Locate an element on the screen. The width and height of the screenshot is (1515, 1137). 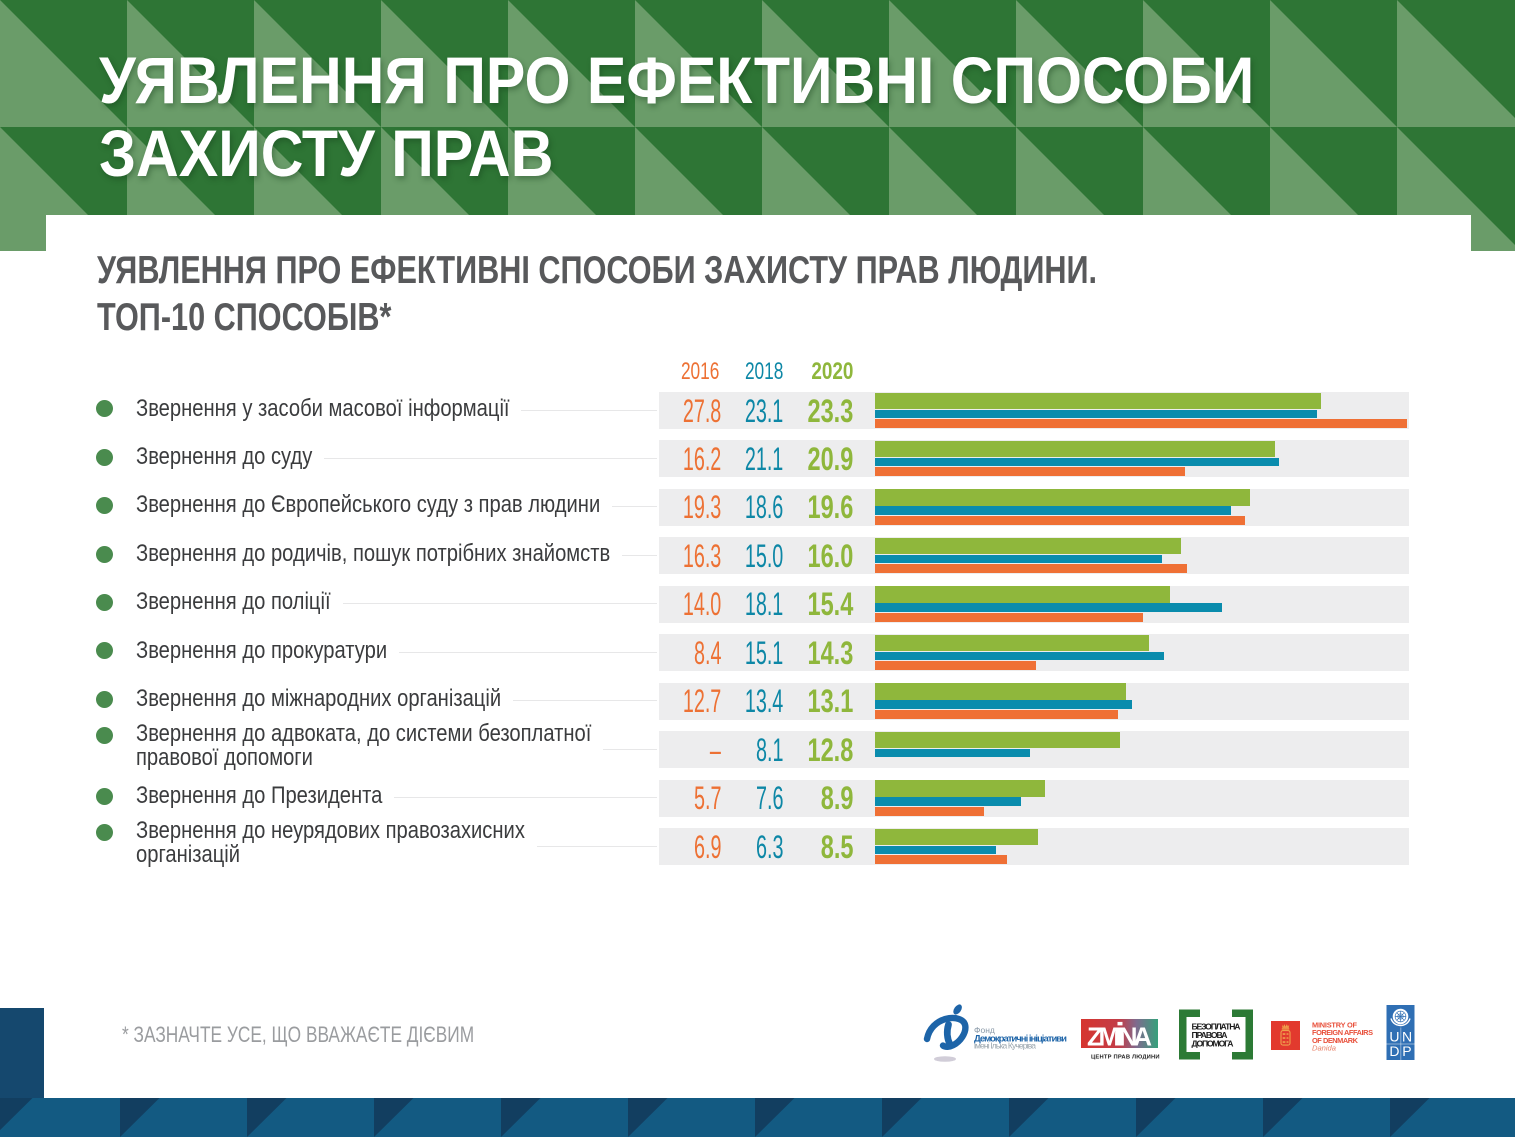
svg-text: Фонд is located at coordinates (984, 1030).